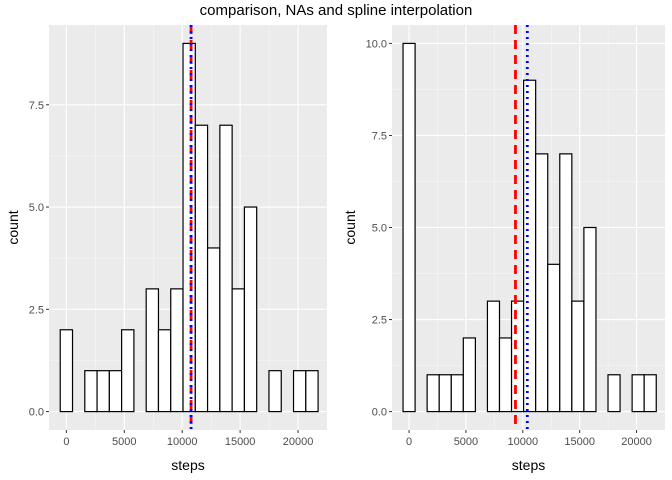  I want to click on chart-title: comparison, NAs and spline interpolation, so click(336, 10).